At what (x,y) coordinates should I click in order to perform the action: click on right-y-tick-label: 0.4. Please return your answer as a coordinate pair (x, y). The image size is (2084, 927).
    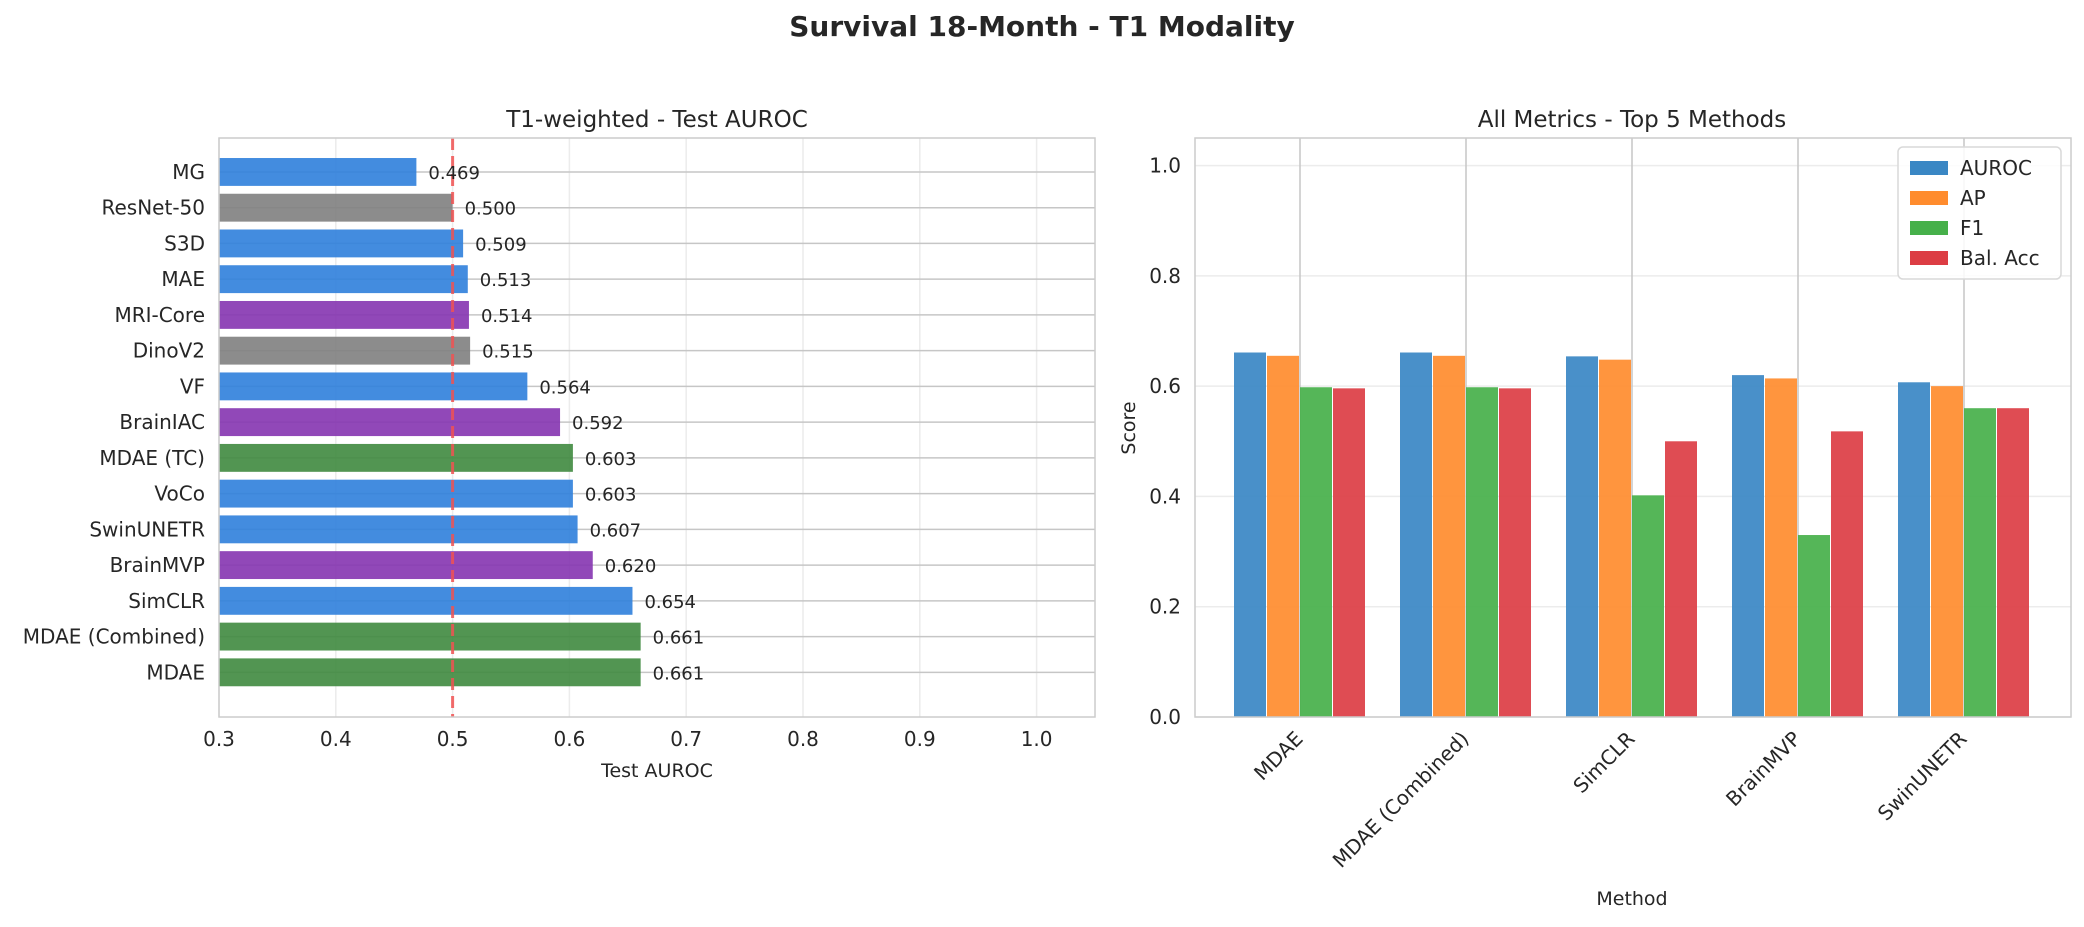
    Looking at the image, I should click on (1165, 496).